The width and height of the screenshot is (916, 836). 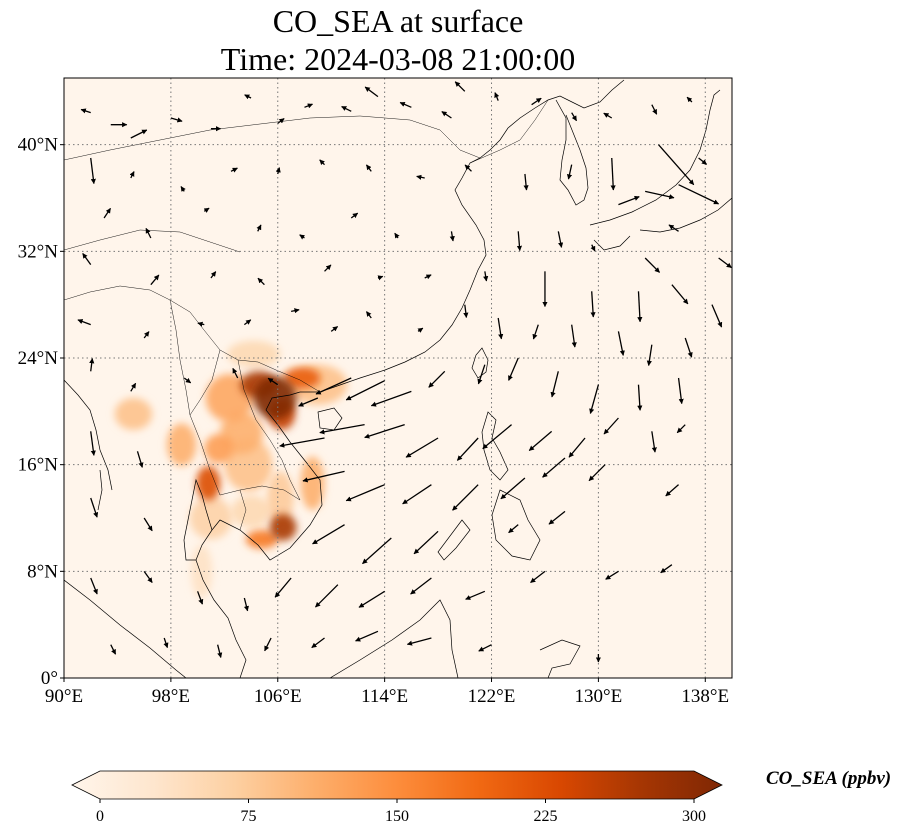 What do you see at coordinates (100, 816) in the screenshot?
I see `colorbar-tick-label: 0` at bounding box center [100, 816].